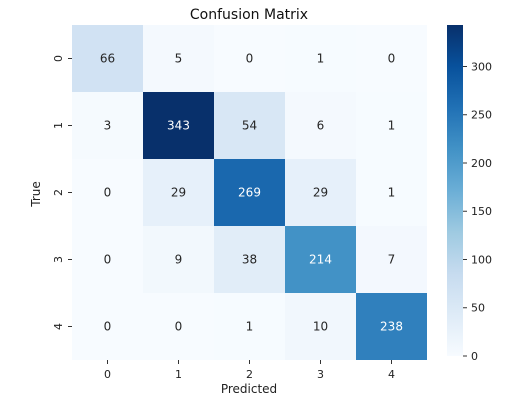 Image resolution: width=518 pixels, height=407 pixels. What do you see at coordinates (478, 308) in the screenshot?
I see `colorbar-tick-label: 50` at bounding box center [478, 308].